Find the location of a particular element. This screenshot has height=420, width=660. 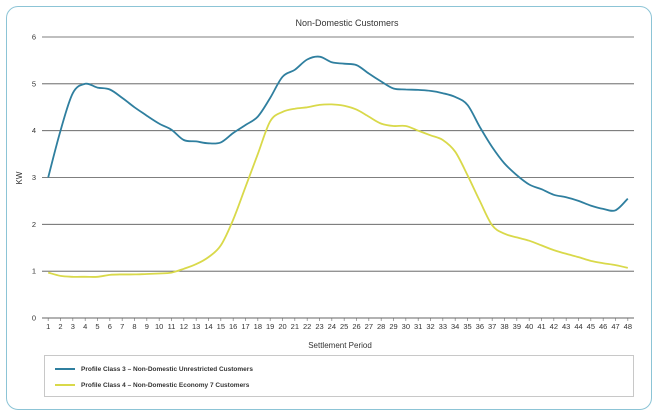

x-tick-label: 22 is located at coordinates (307, 326).